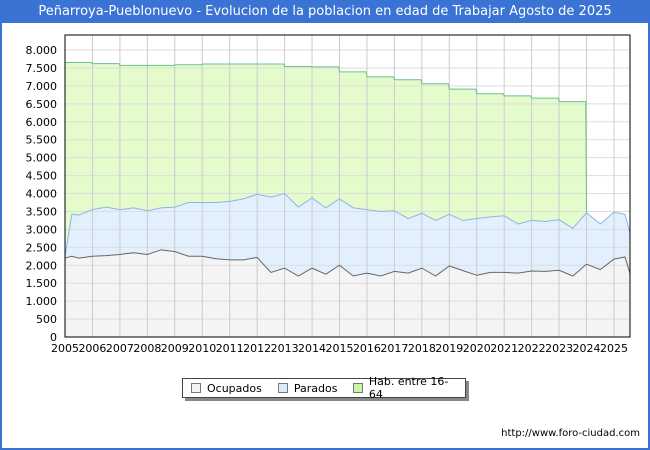 Image resolution: width=650 pixels, height=450 pixels. What do you see at coordinates (532, 348) in the screenshot?
I see `x-tick-label: 2022` at bounding box center [532, 348].